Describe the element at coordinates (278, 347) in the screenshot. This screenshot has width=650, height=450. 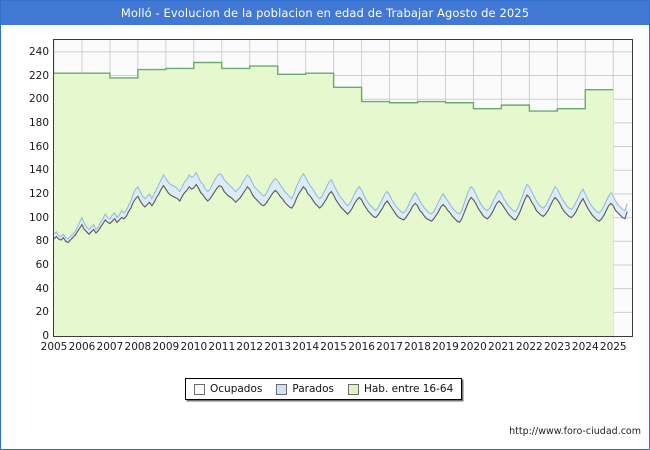
I see `x-axis-tick-label: 2013` at that location.